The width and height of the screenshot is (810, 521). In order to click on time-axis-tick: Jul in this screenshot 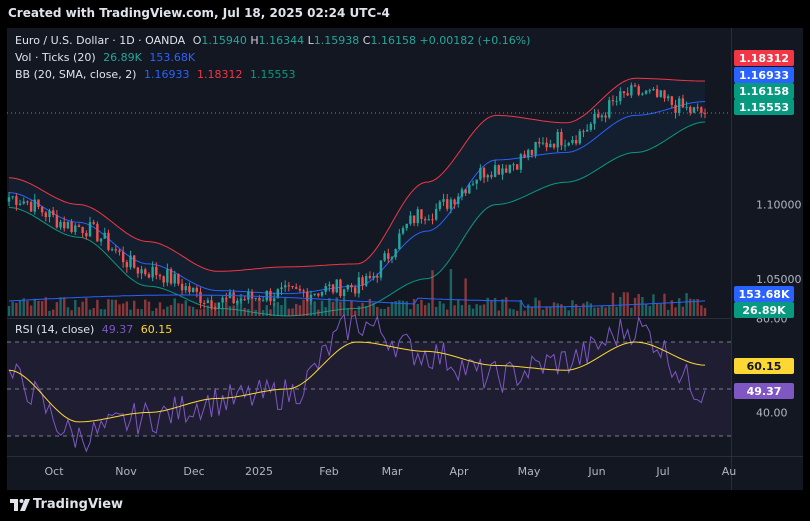, I will do `click(662, 471)`.